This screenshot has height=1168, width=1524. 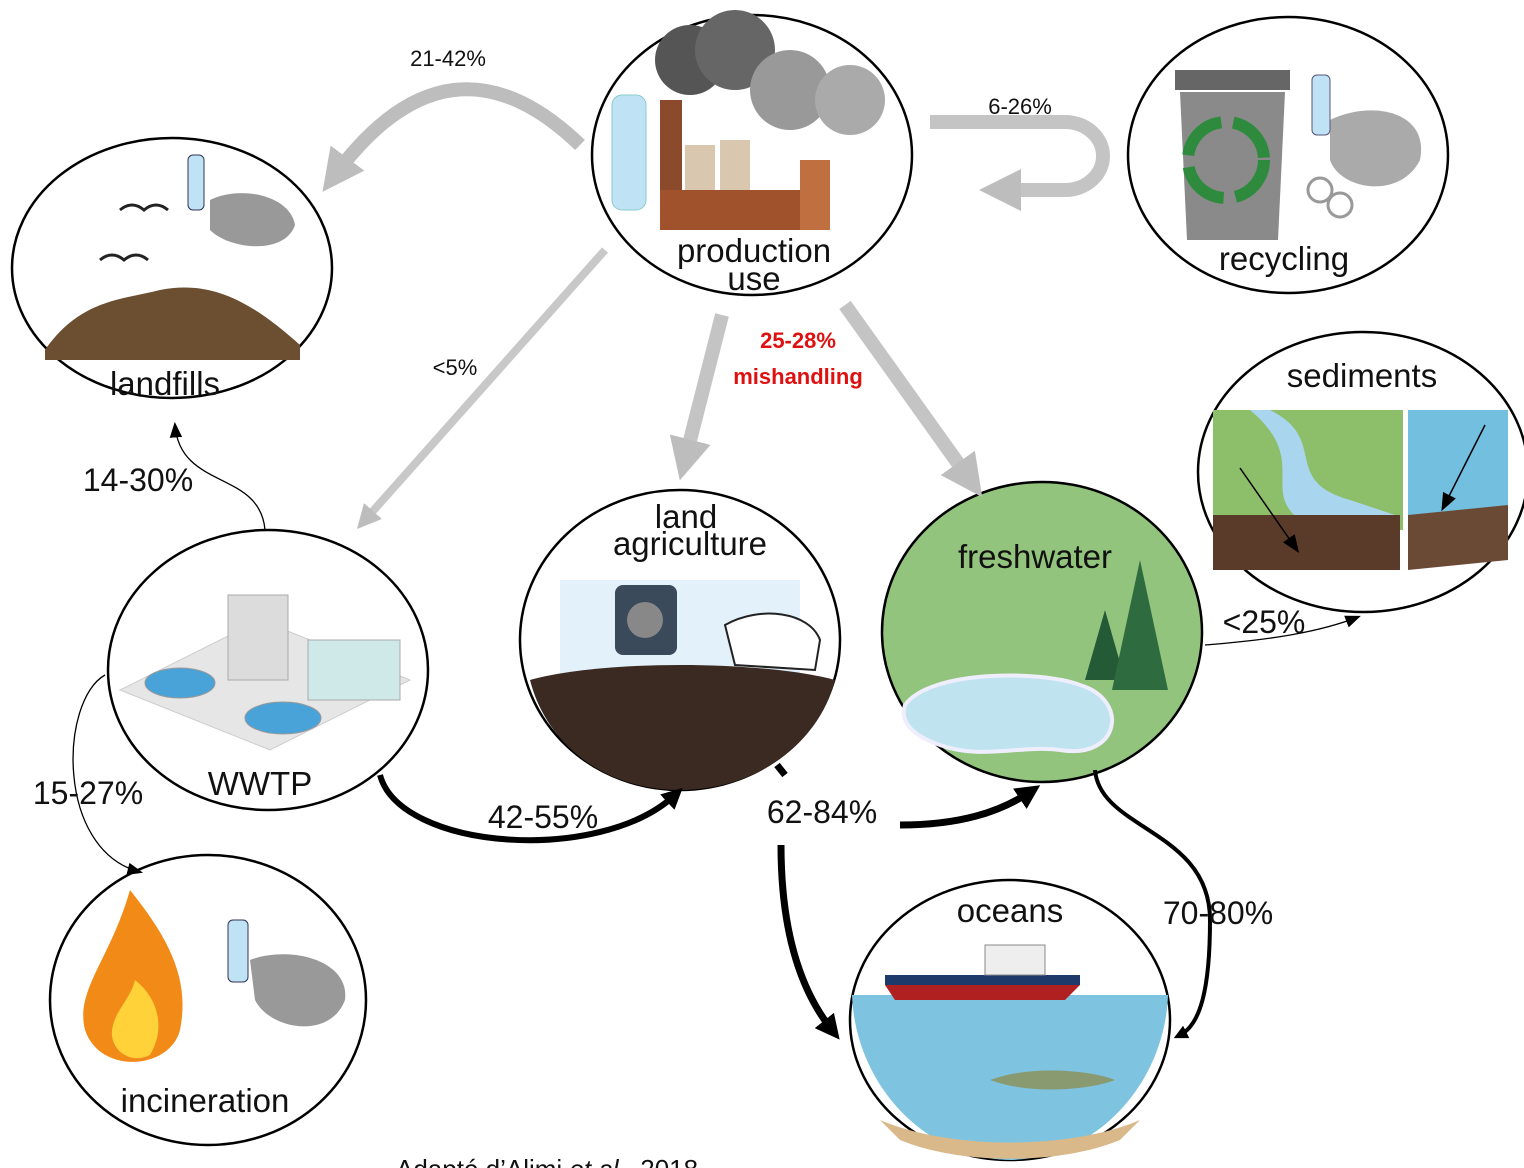 I want to click on edge-label: mishandling, so click(x=798, y=376).